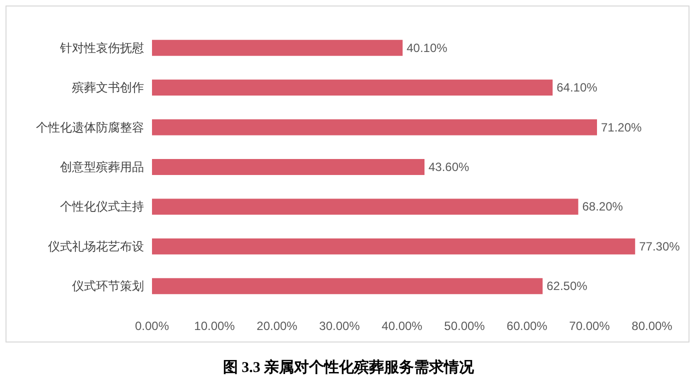  I want to click on data-label: 43.60%, so click(449, 167).